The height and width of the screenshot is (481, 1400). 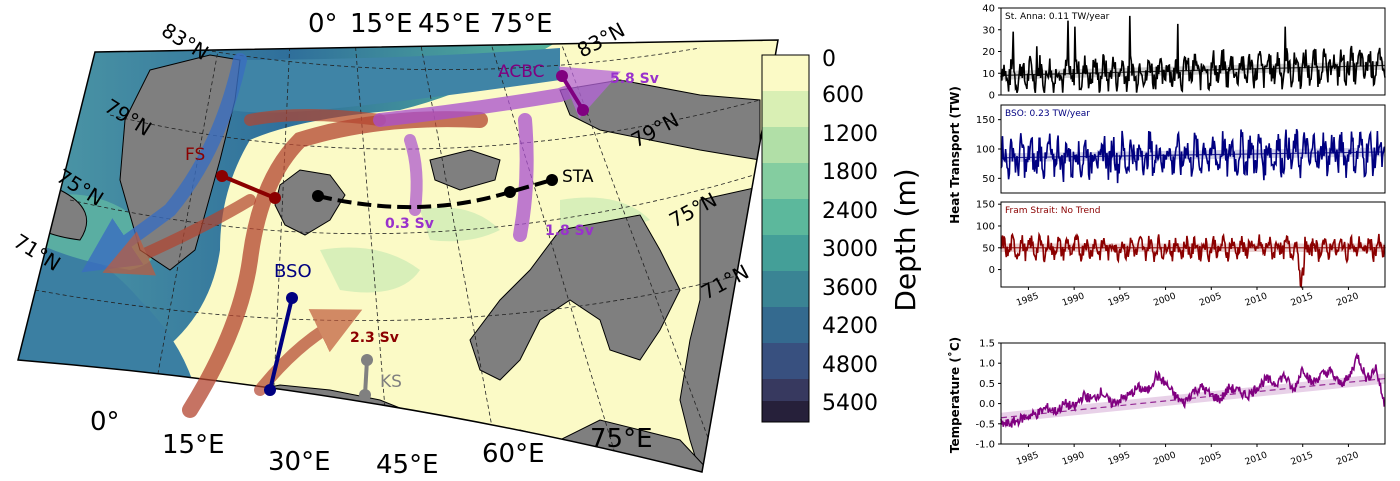 I want to click on lon-label-bottom: 60°E, so click(x=513, y=454).